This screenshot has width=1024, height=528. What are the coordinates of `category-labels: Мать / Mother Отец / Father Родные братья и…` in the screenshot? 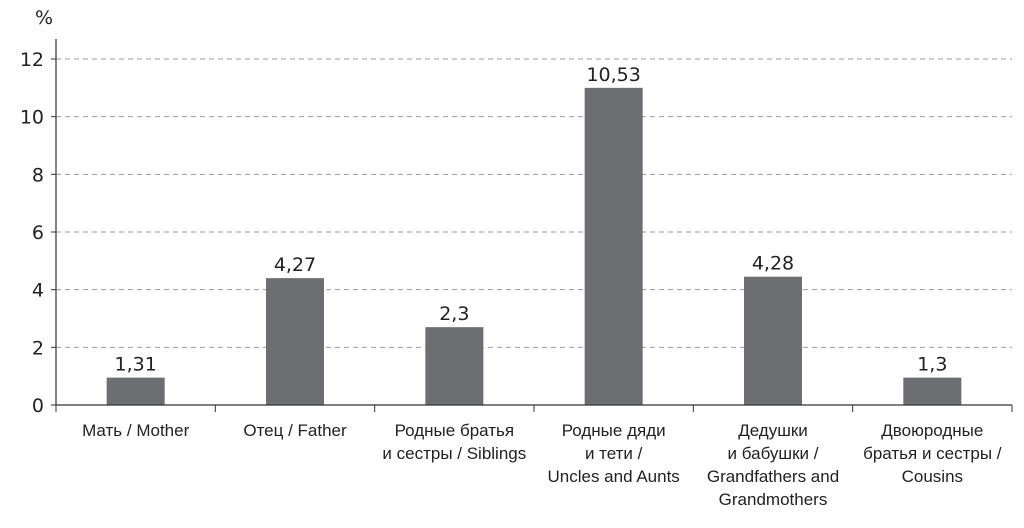 It's located at (542, 465).